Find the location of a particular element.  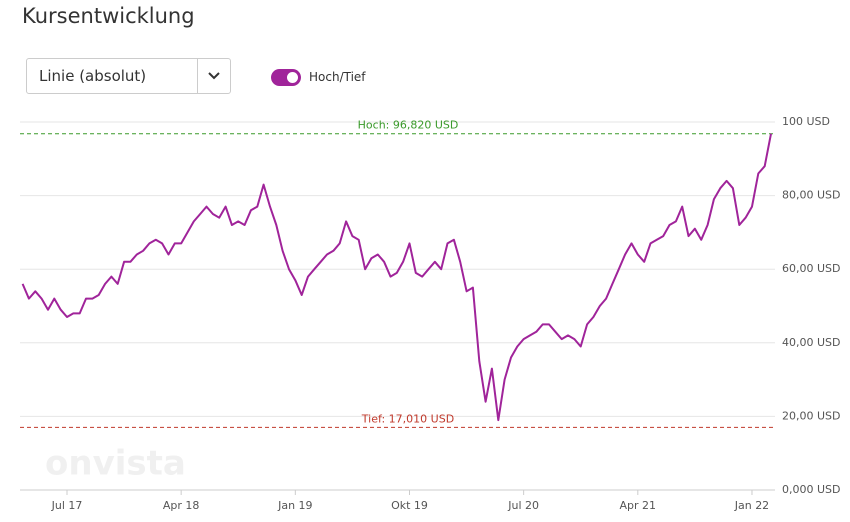

y-tick-label: 40,00 USD is located at coordinates (811, 342).